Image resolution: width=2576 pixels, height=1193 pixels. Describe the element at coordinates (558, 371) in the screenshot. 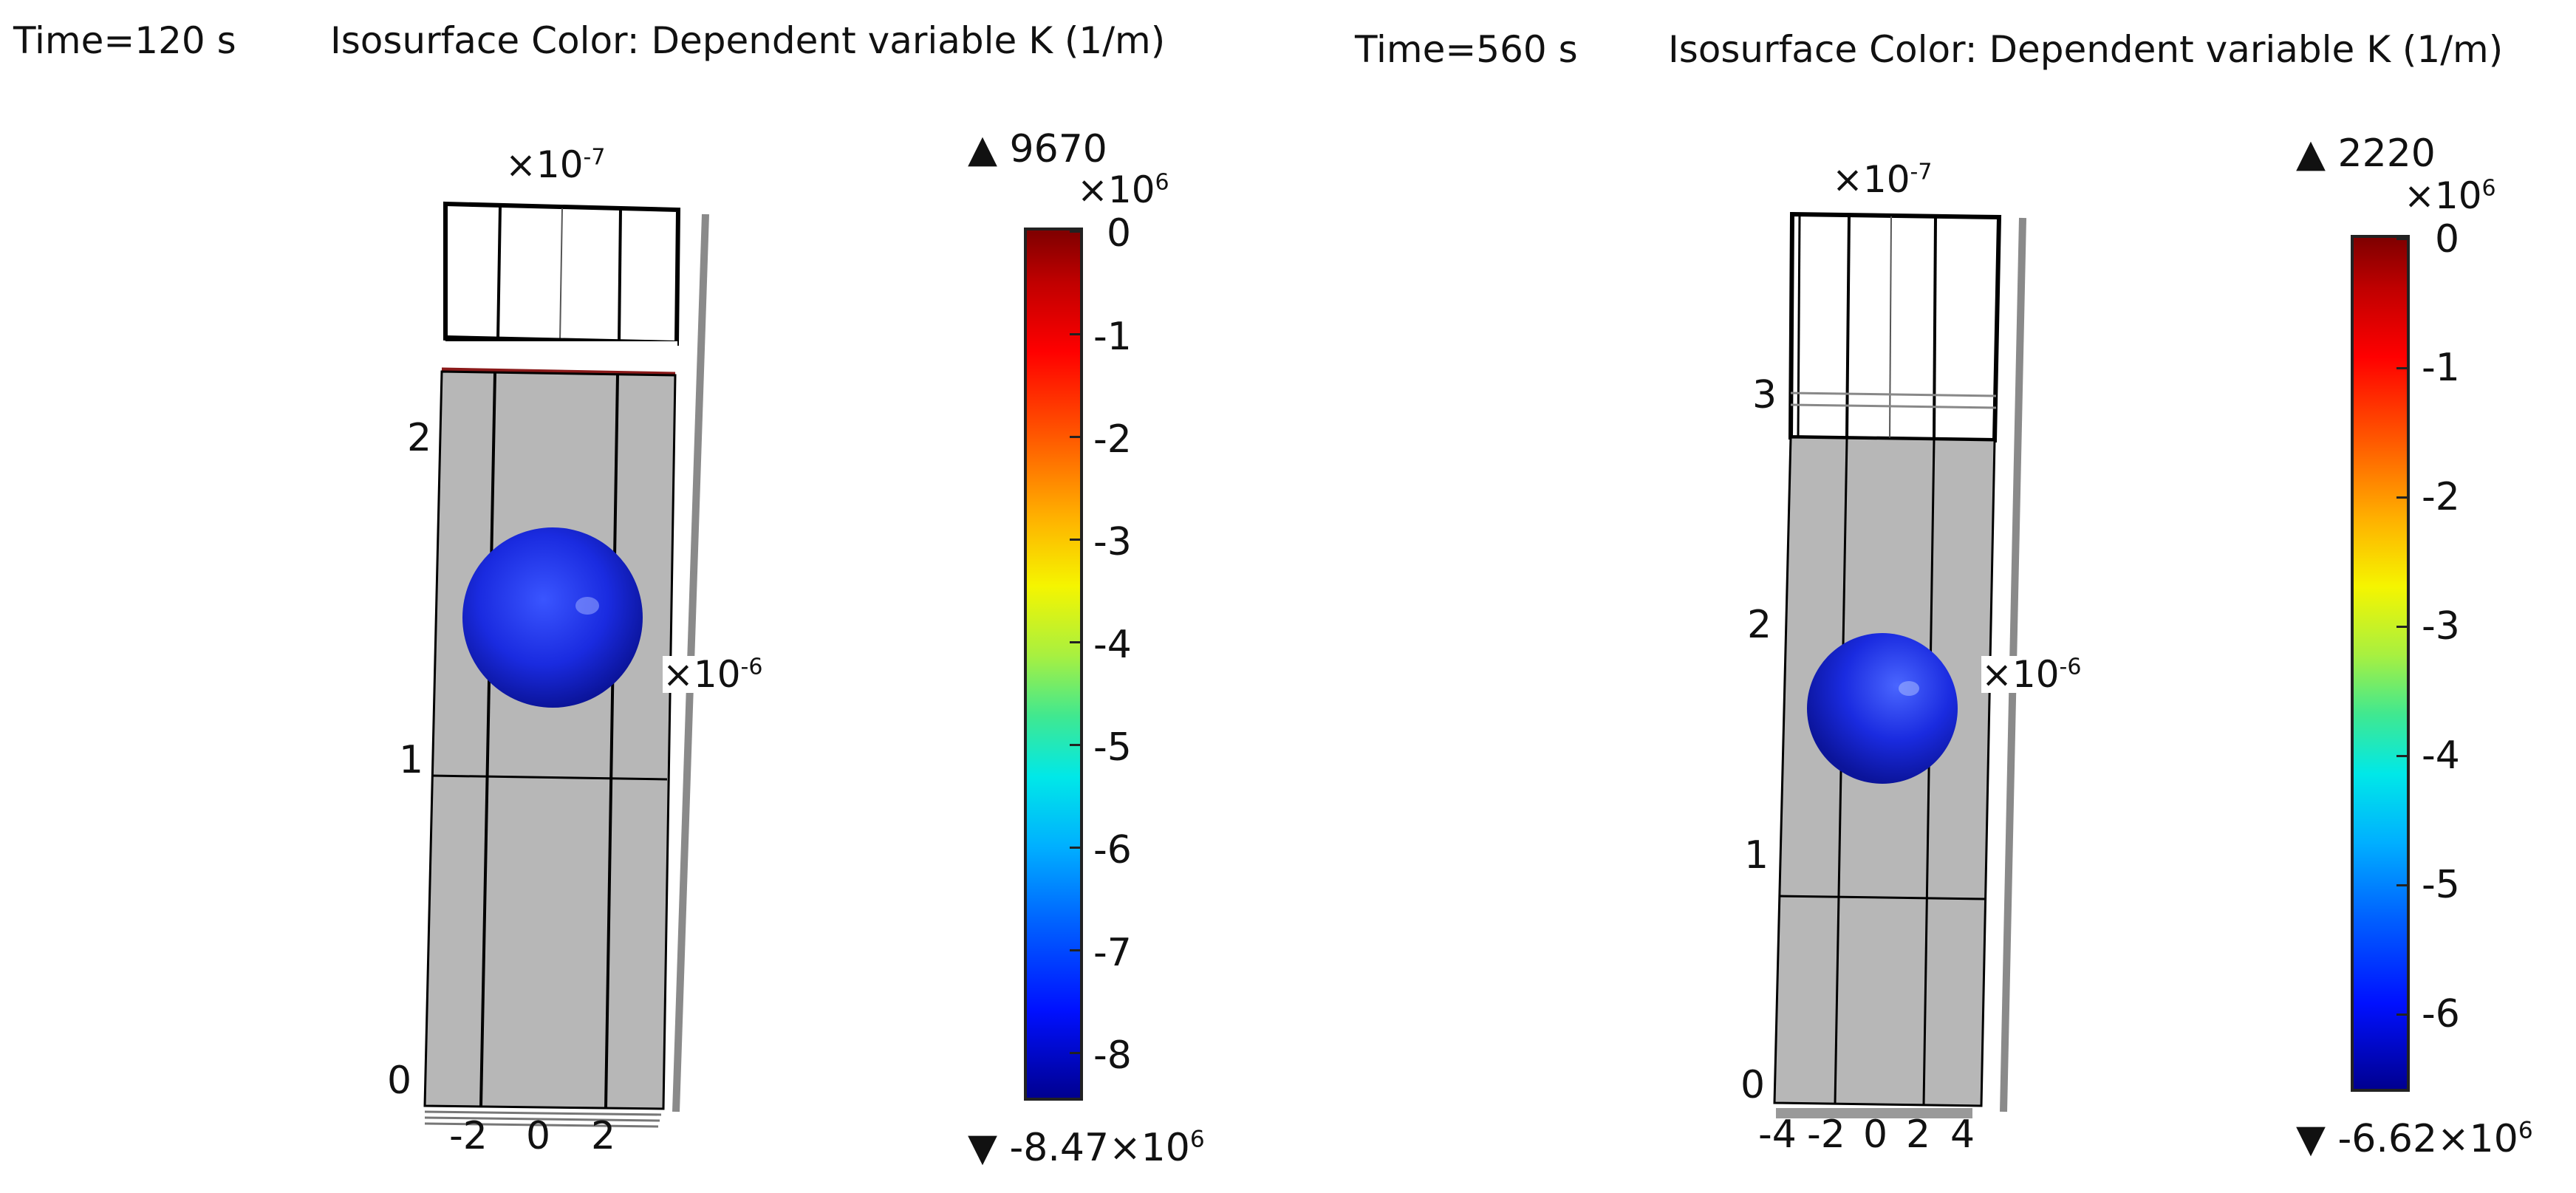

I see `interface-line` at that location.